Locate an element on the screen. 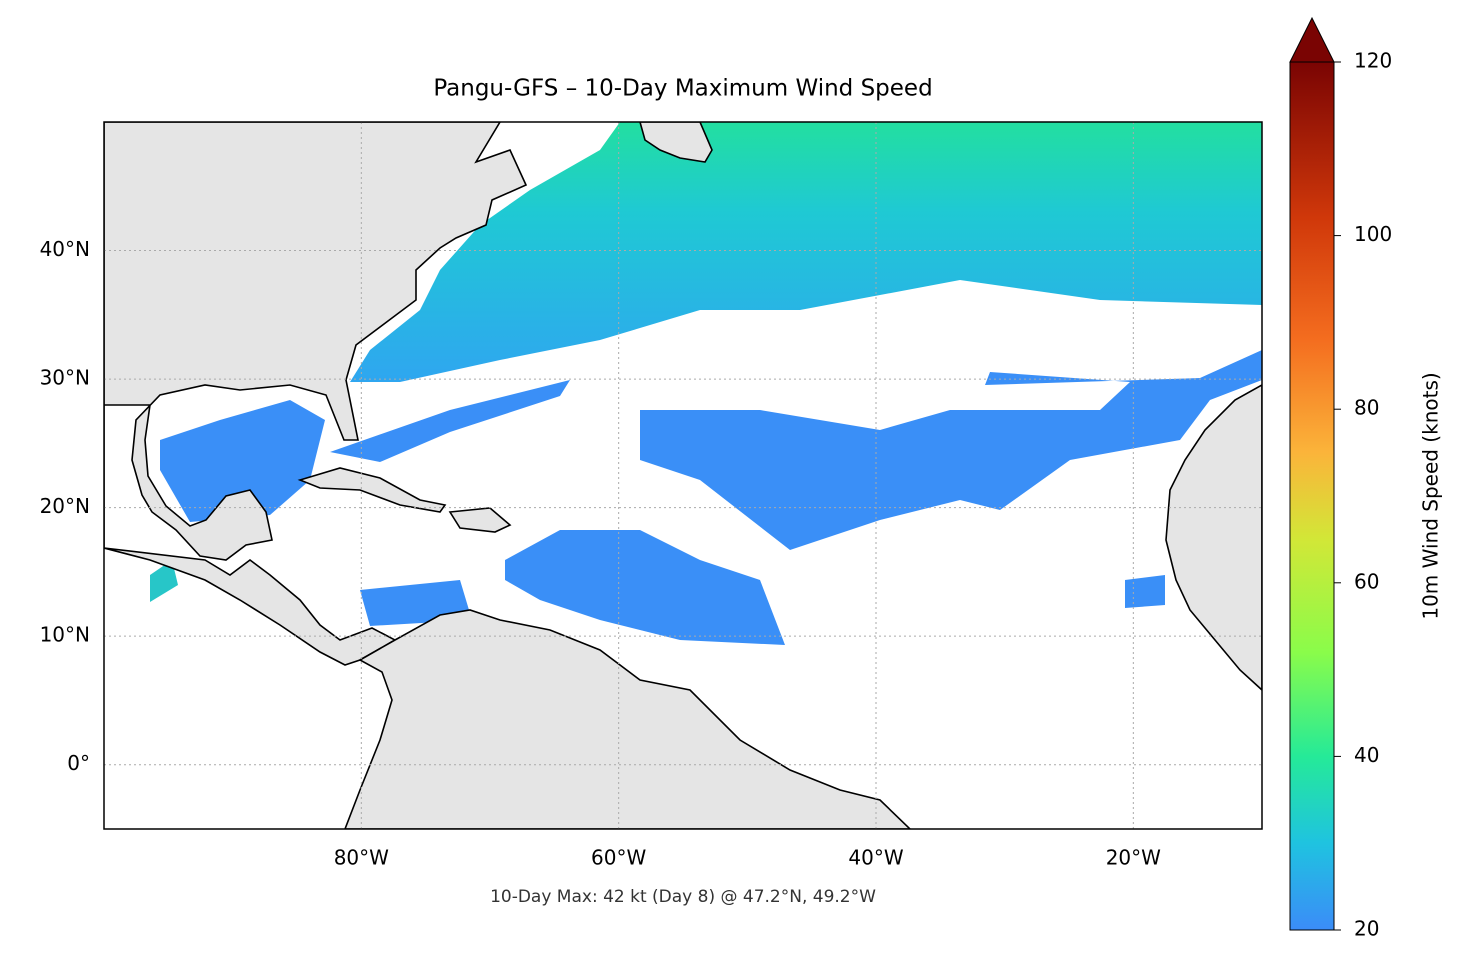 This screenshot has width=1466, height=969. y-tick-label: 10°N is located at coordinates (65, 635).